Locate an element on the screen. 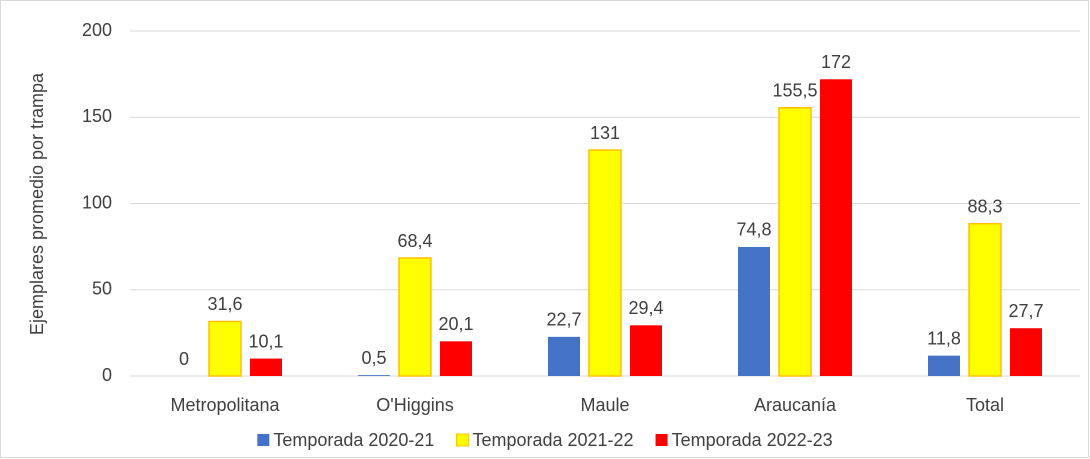  value-label: 88,3 is located at coordinates (984, 206).